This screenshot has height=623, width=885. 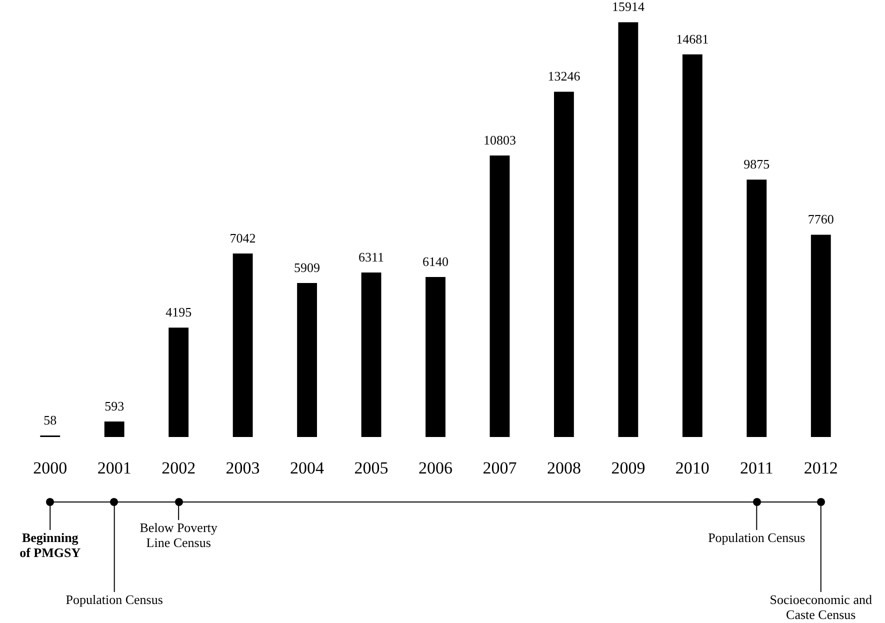 I want to click on x-tick-label: 2001, so click(x=114, y=468).